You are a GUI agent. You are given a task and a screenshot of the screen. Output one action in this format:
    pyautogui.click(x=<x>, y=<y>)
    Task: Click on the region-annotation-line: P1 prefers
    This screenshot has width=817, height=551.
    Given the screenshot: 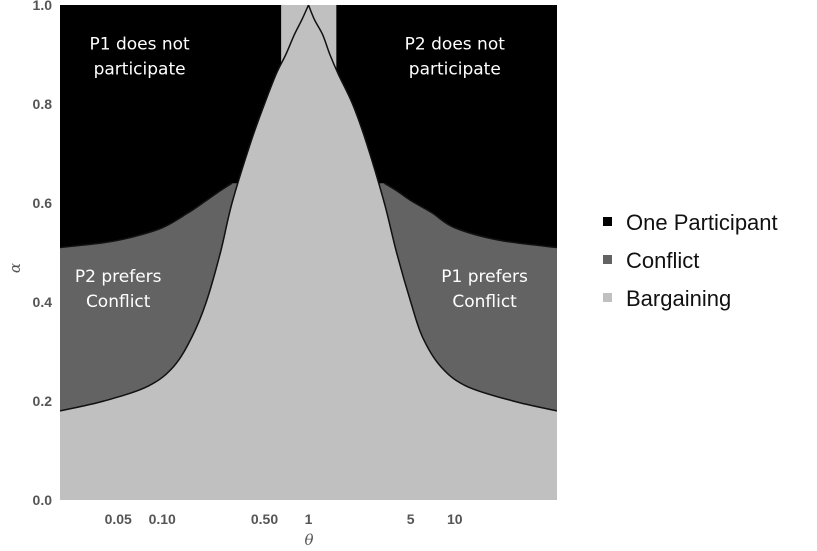 What is the action you would take?
    pyautogui.click(x=484, y=277)
    